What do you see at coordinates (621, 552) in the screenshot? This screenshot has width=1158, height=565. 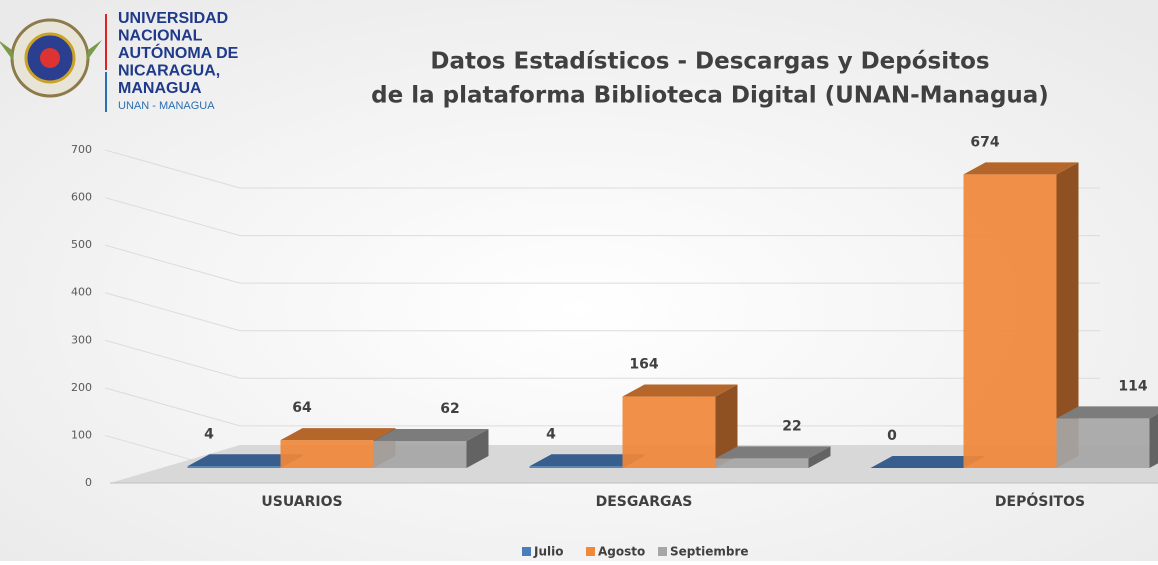 I see `legend-label: Agosto` at bounding box center [621, 552].